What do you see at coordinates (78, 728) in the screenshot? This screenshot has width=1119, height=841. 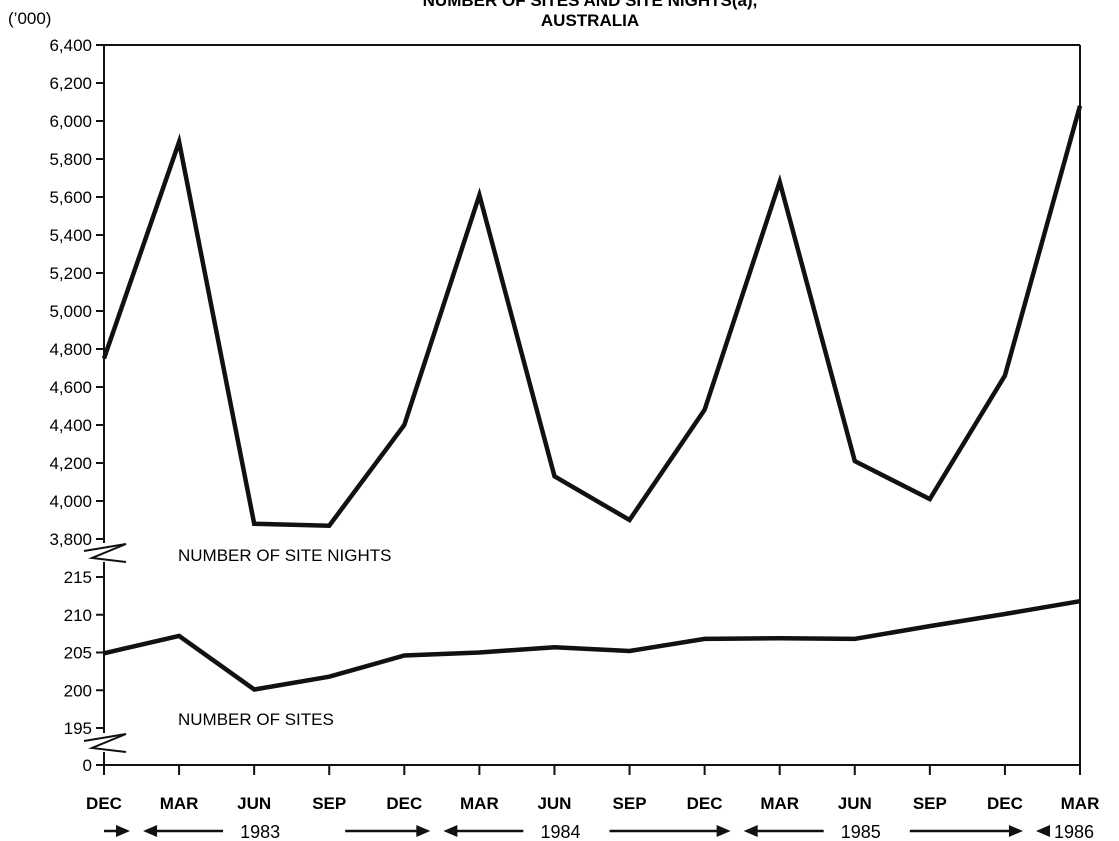 I see `y-tick-label-lower: 195` at bounding box center [78, 728].